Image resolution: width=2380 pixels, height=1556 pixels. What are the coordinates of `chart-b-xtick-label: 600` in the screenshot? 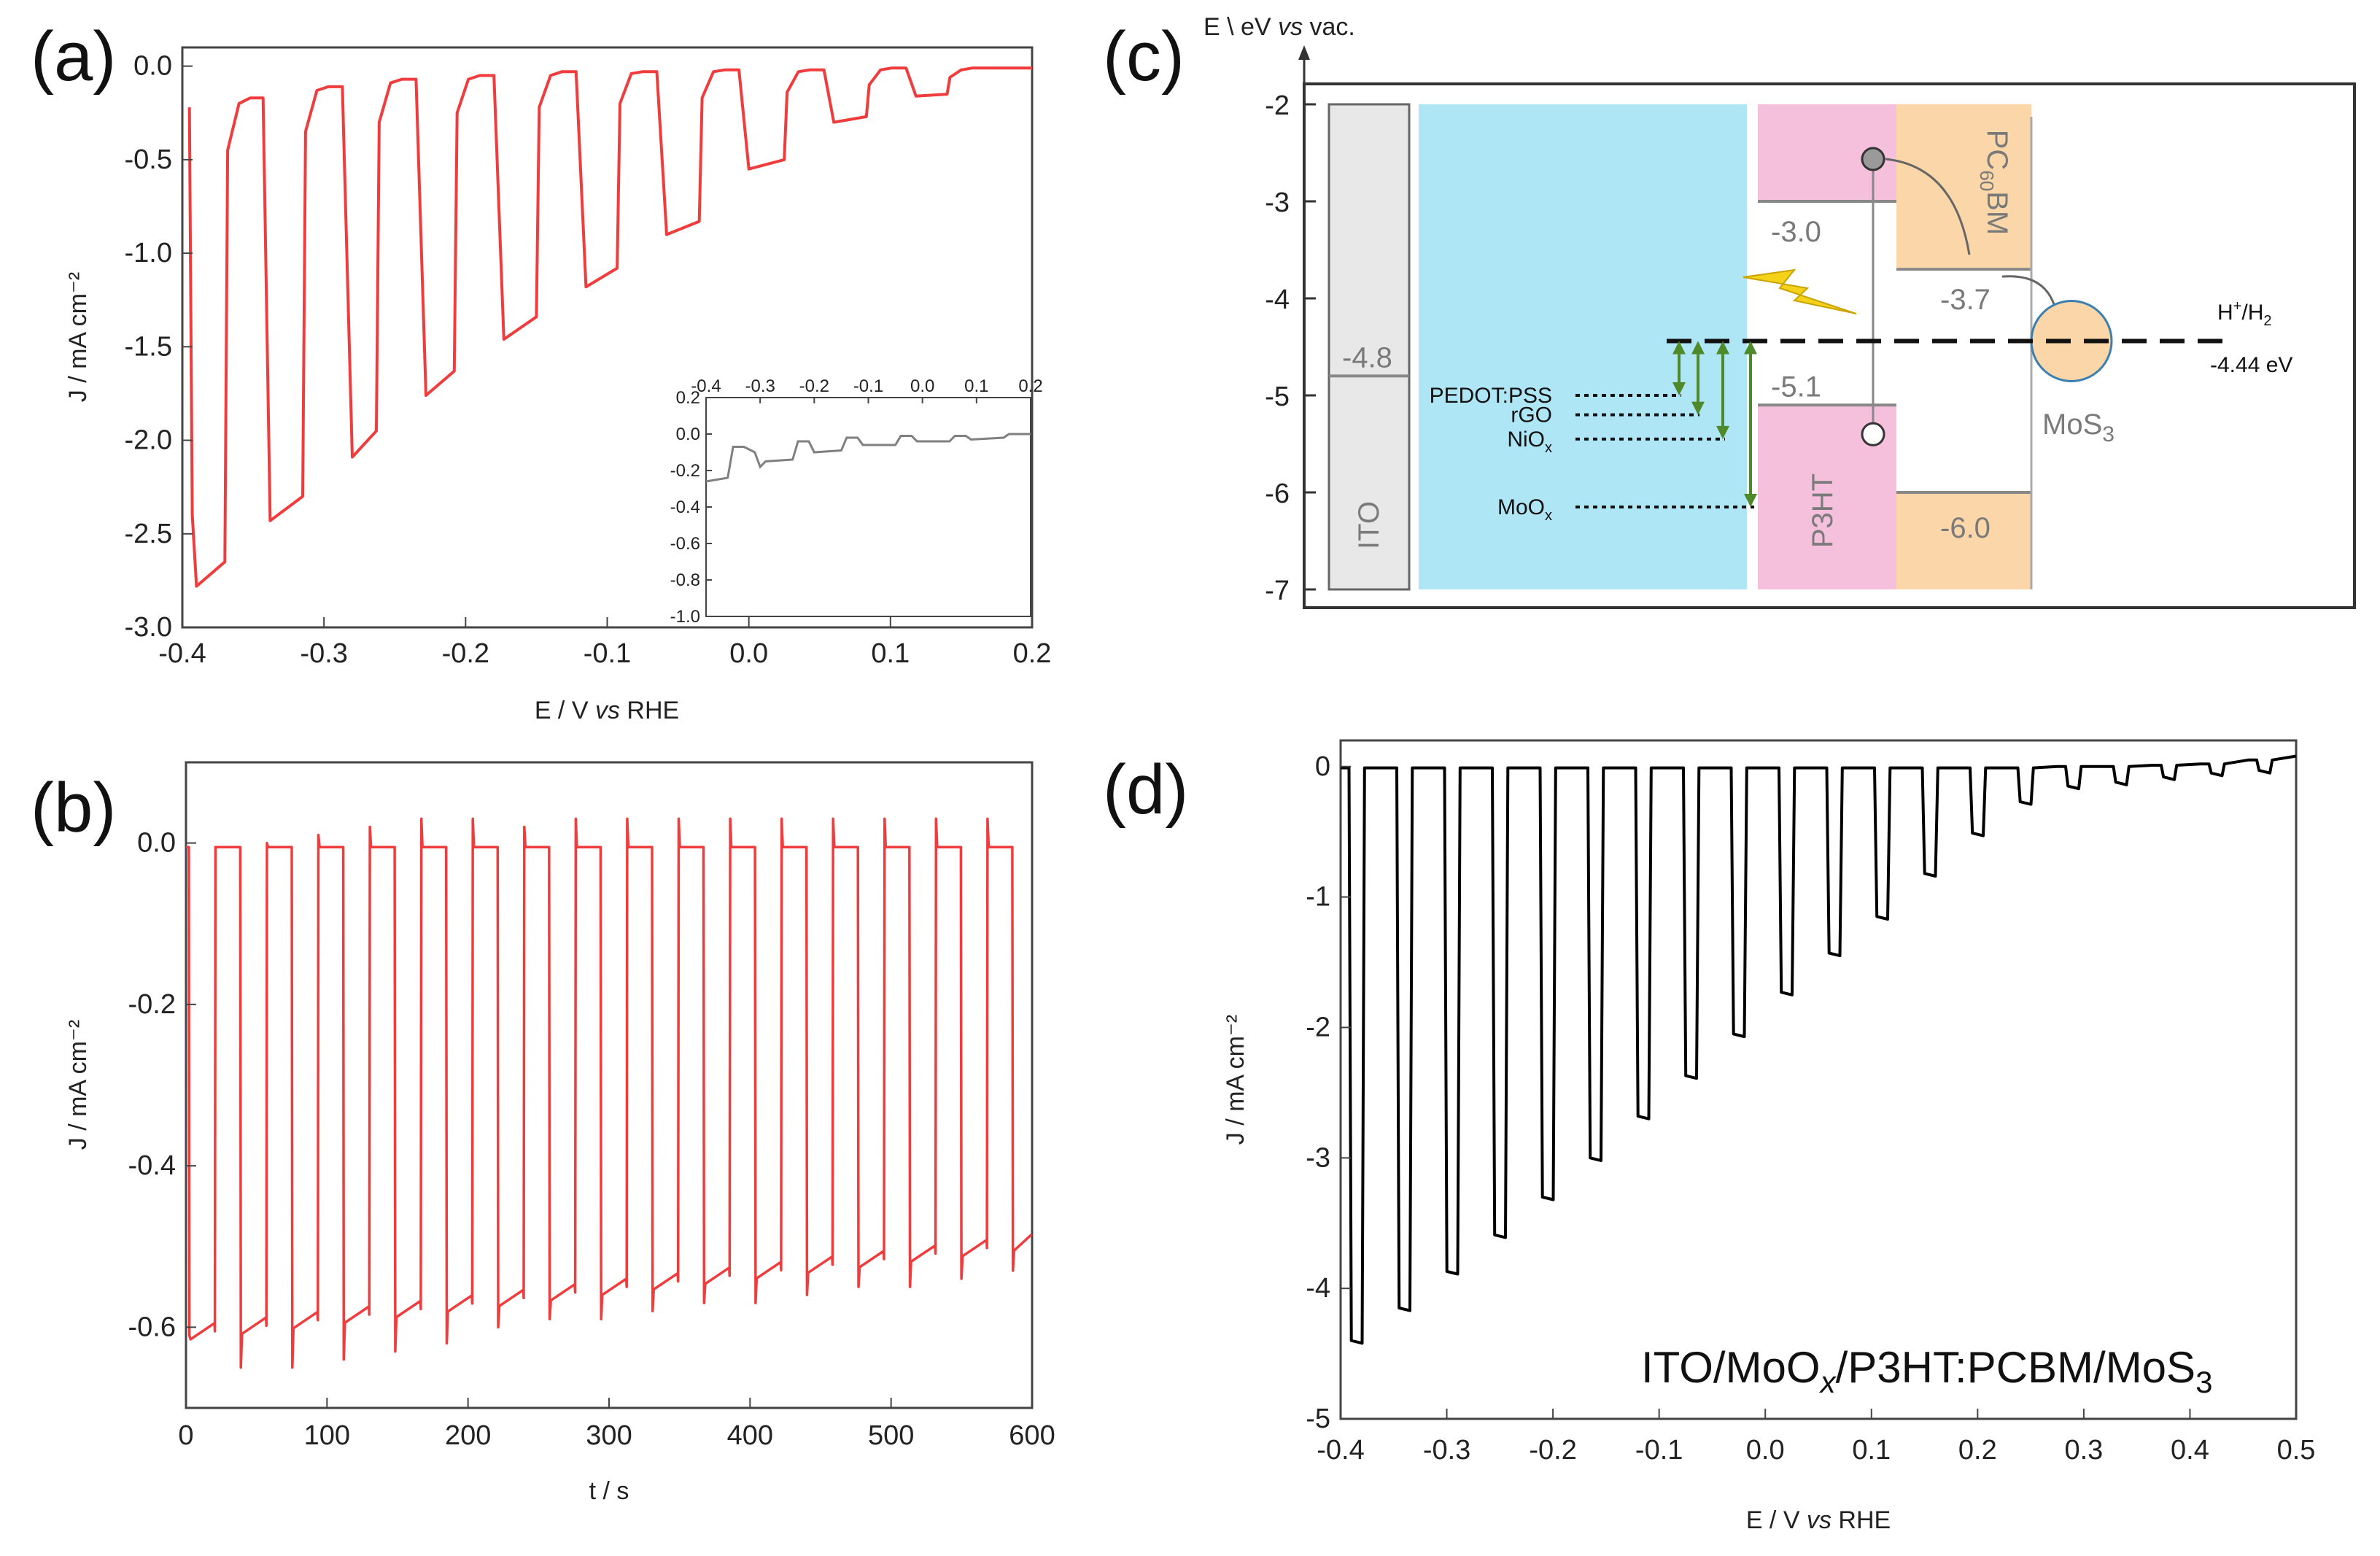 It's located at (1032, 1435).